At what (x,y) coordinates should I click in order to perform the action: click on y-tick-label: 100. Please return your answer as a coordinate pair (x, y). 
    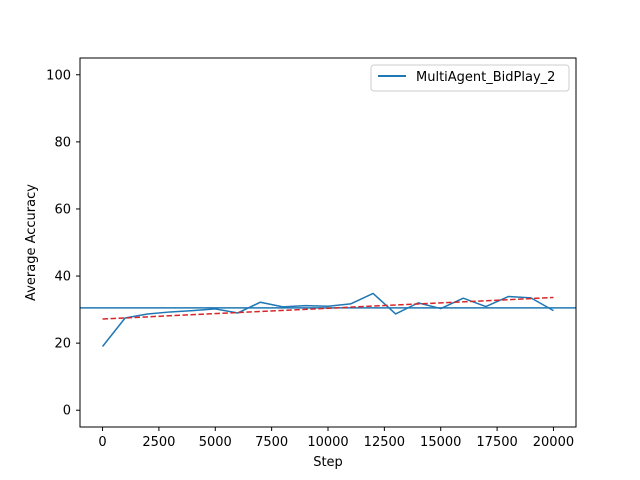
    Looking at the image, I should click on (58, 75).